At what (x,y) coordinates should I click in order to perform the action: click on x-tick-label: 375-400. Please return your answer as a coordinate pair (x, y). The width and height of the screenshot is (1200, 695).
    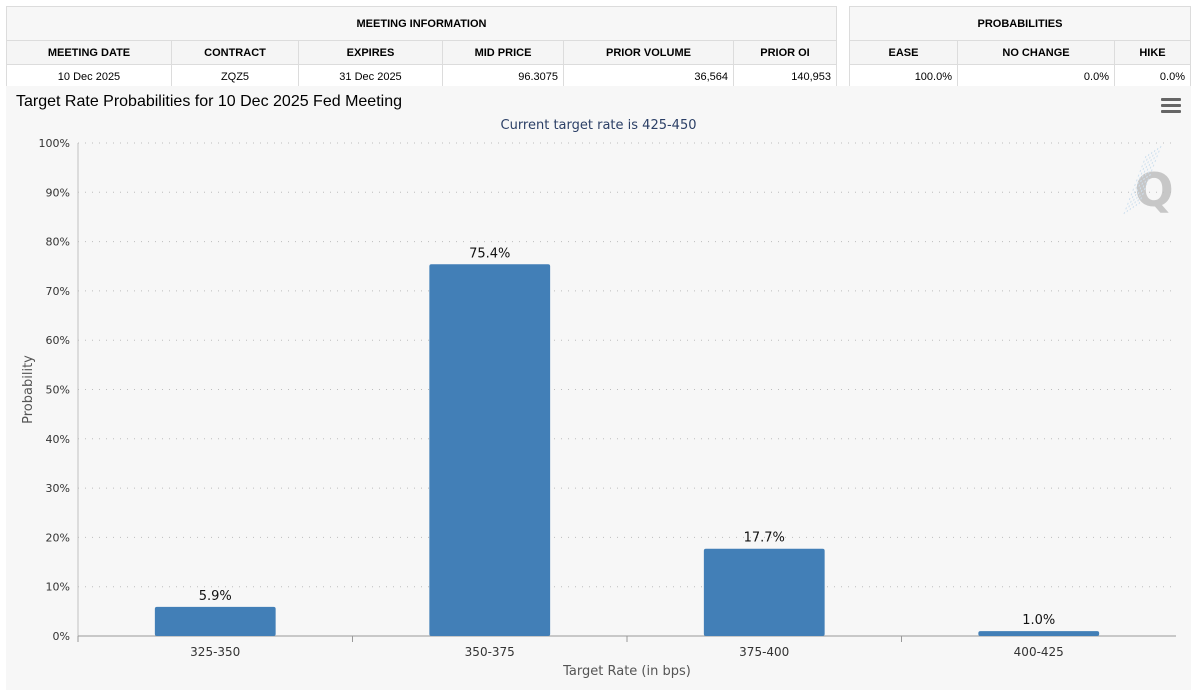
    Looking at the image, I should click on (764, 652).